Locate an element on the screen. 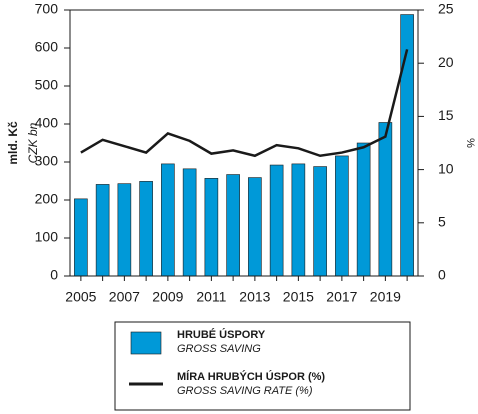  y2-tick-label: 10 is located at coordinates (446, 168).